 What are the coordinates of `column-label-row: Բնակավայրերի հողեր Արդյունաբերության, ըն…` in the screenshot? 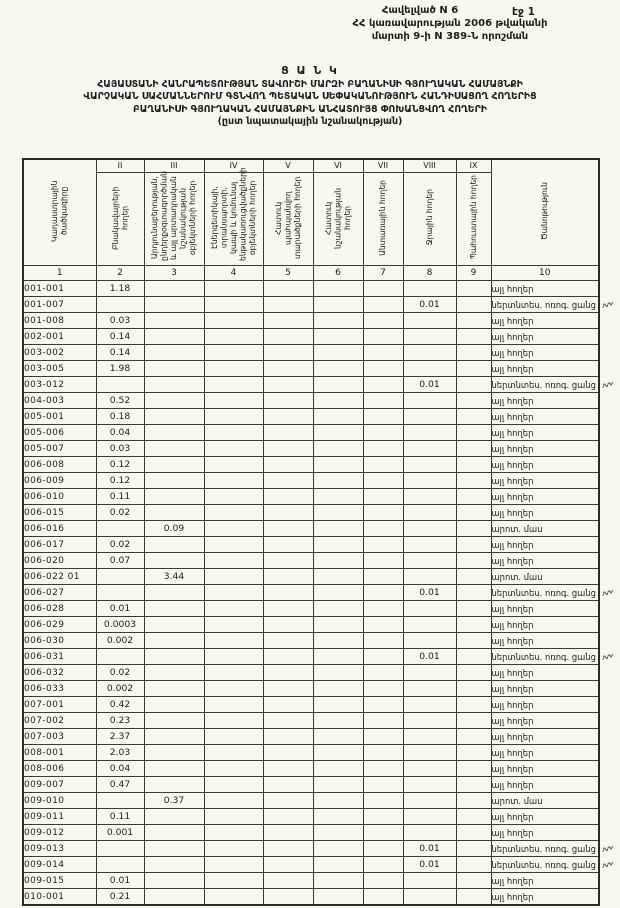 It's located at (311, 216).